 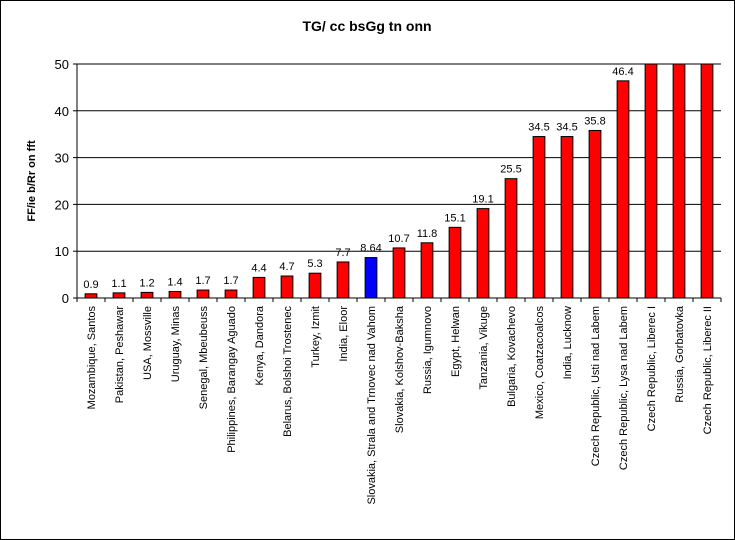 I want to click on data-label: 10.7, so click(x=398, y=239).